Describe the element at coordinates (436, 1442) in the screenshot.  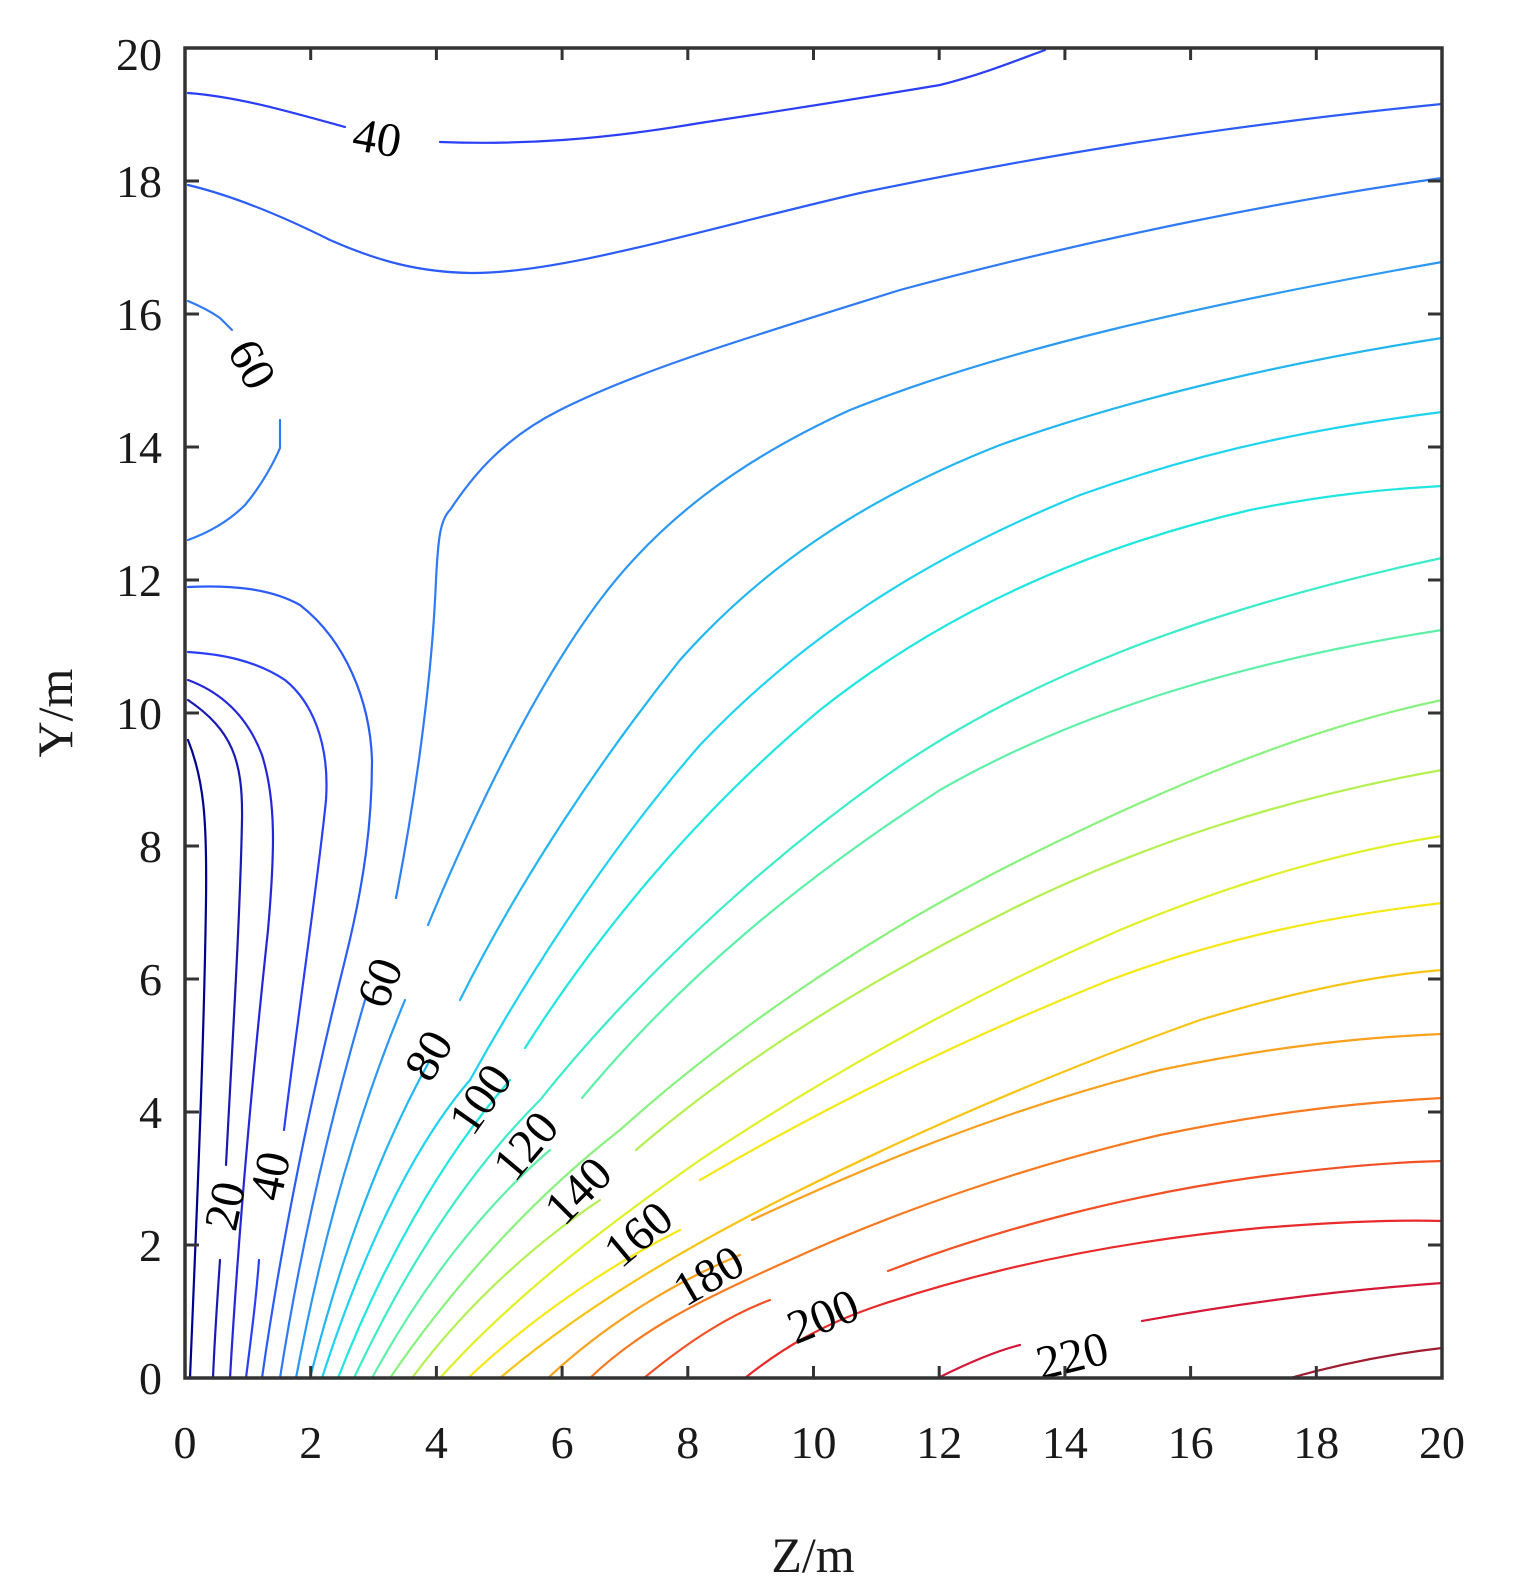
I see `x-tick-label: 4` at that location.